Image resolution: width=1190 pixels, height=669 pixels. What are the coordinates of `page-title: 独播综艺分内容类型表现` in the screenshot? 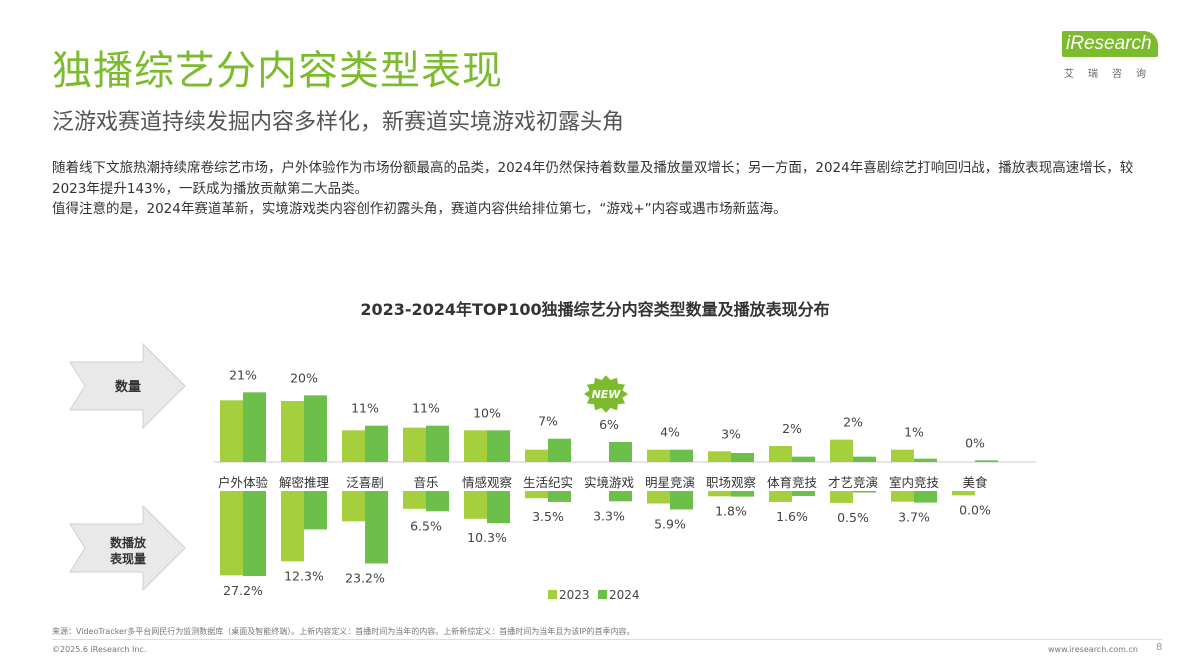 It's located at (277, 71).